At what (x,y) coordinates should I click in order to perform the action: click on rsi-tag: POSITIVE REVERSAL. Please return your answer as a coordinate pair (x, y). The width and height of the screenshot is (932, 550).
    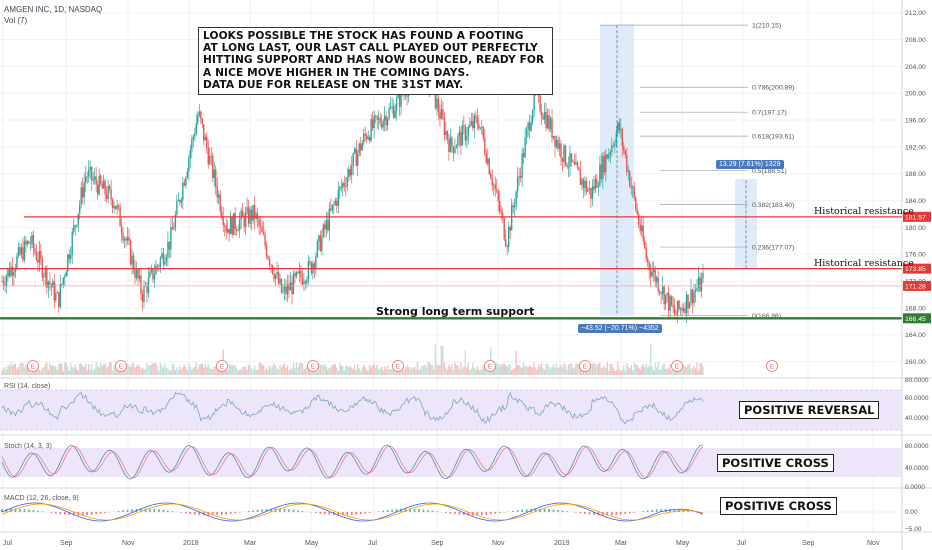
    Looking at the image, I should click on (809, 410).